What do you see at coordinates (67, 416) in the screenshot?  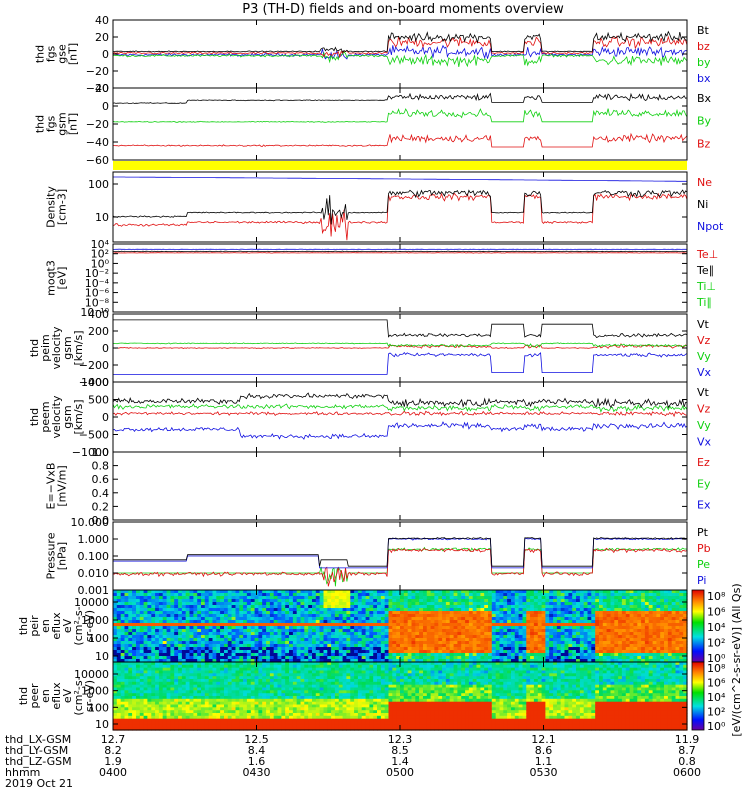 I see `y-label-line: gsm` at bounding box center [67, 416].